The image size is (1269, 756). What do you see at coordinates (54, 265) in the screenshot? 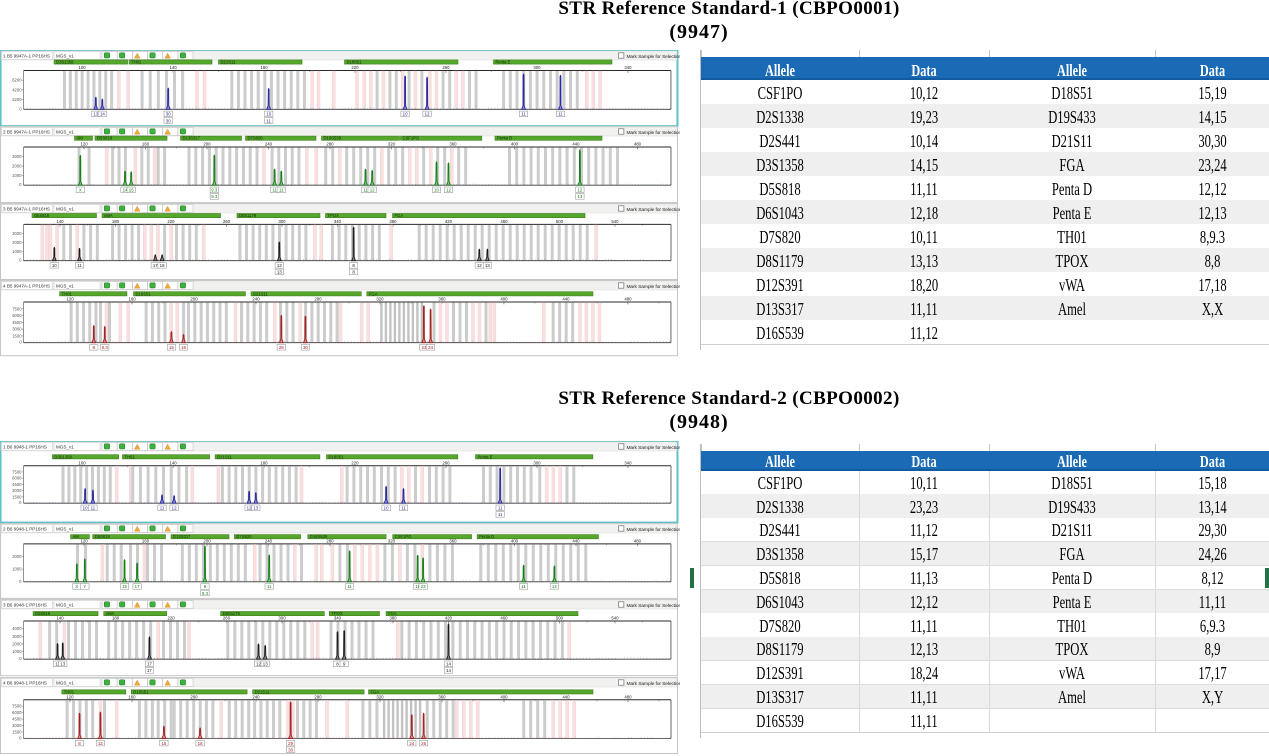
I see `svg-text: 10` at bounding box center [54, 265].